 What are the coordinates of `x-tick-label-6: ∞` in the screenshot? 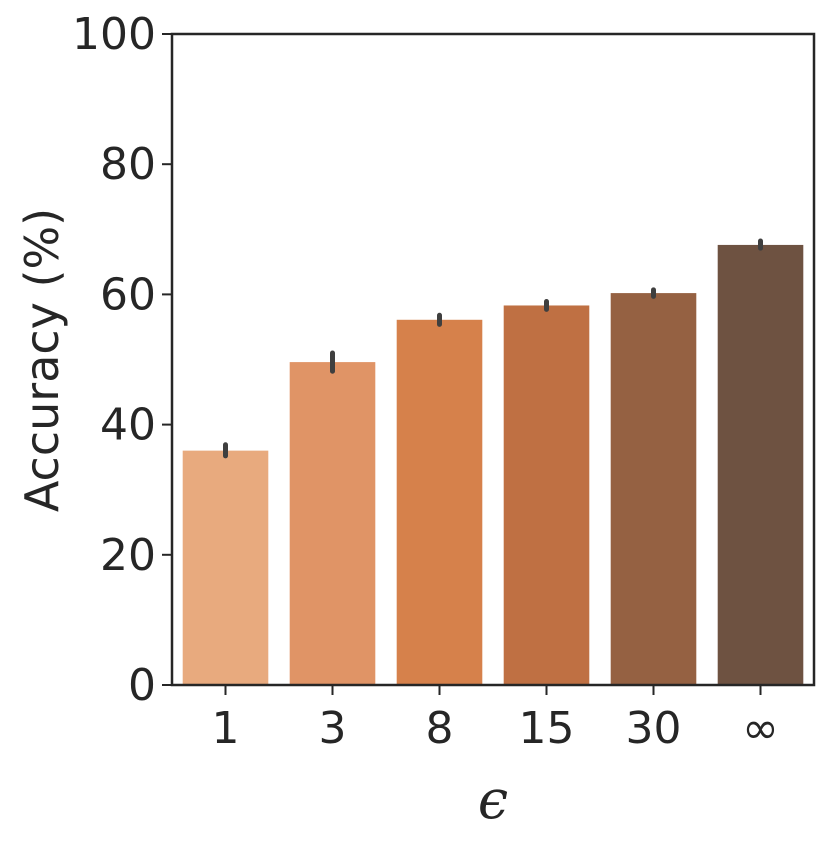 It's located at (760, 728).